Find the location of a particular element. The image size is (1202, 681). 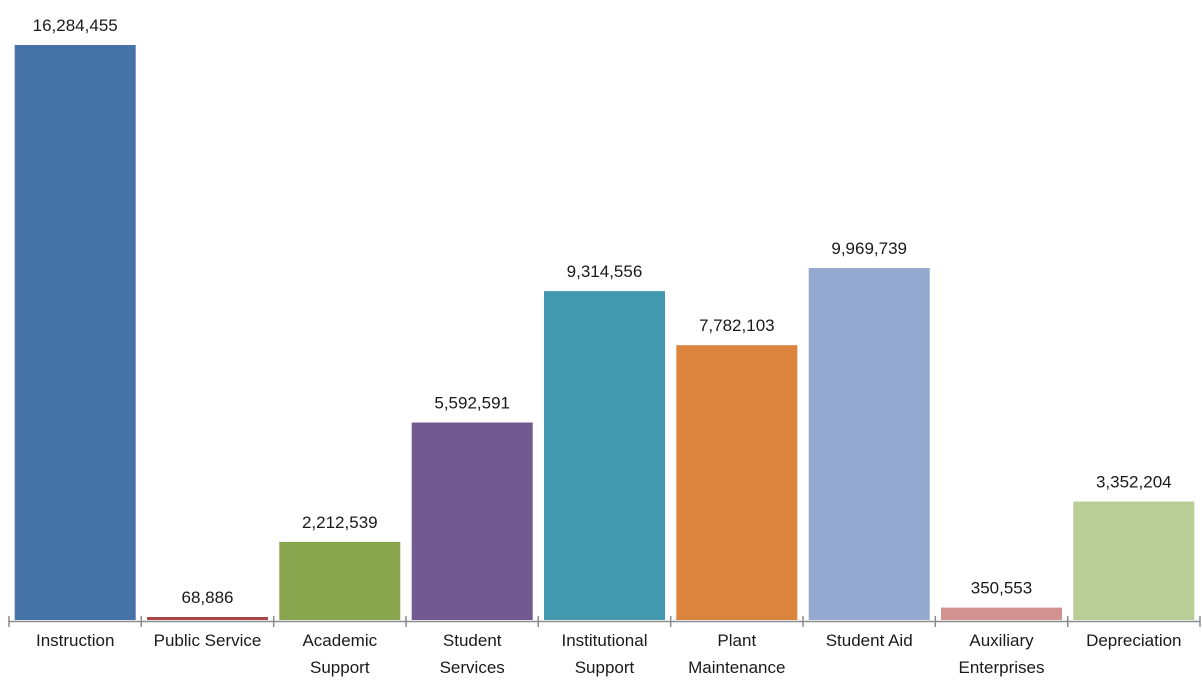

tick-label-line: Plant is located at coordinates (736, 640).